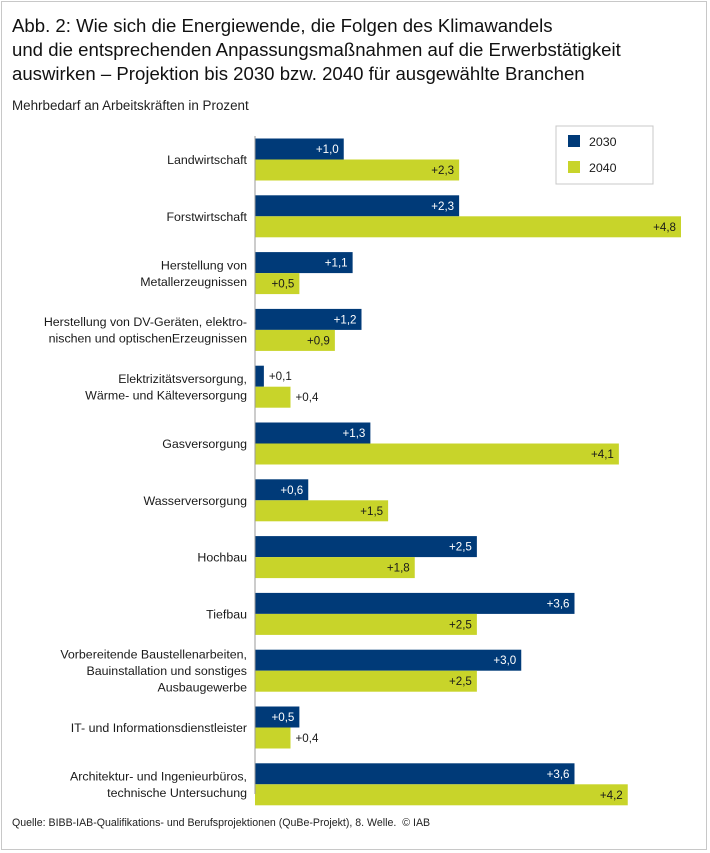 The height and width of the screenshot is (853, 710). What do you see at coordinates (280, 376) in the screenshot?
I see `value-label-2030: +0,1` at bounding box center [280, 376].